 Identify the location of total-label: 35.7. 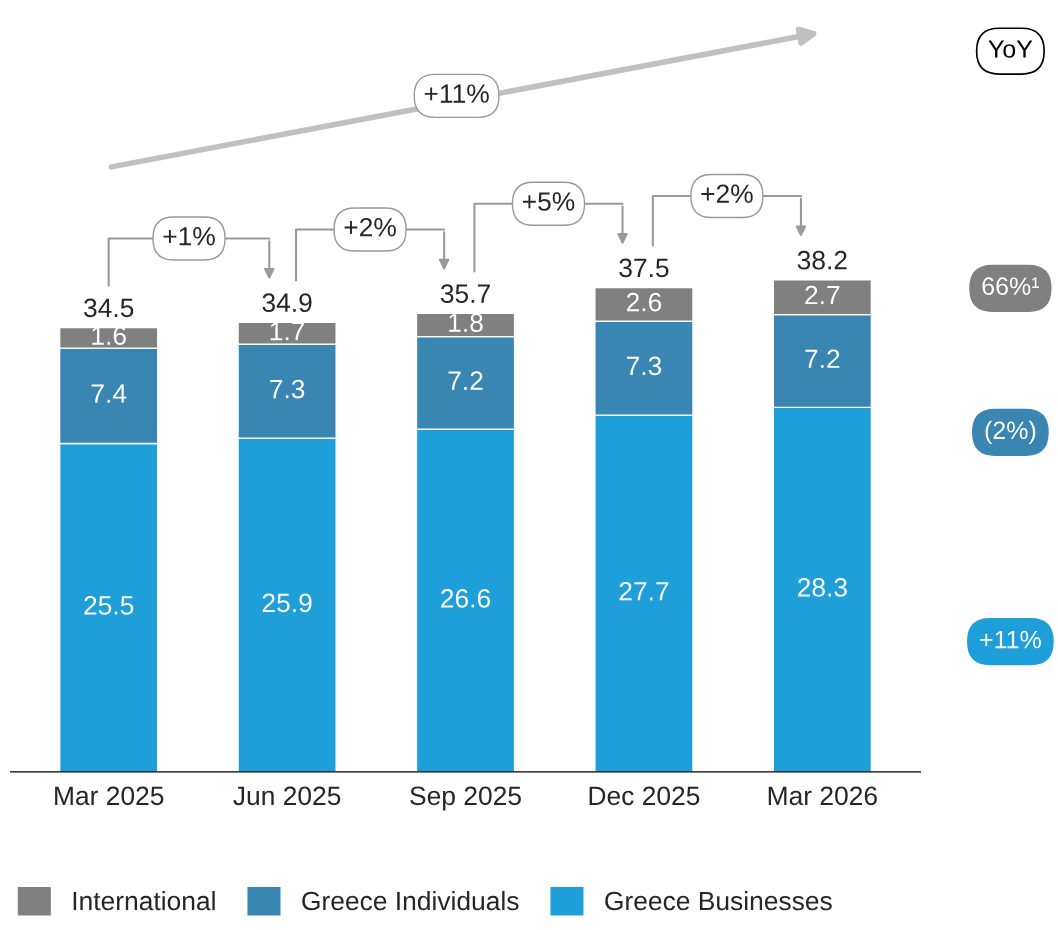
(465, 294).